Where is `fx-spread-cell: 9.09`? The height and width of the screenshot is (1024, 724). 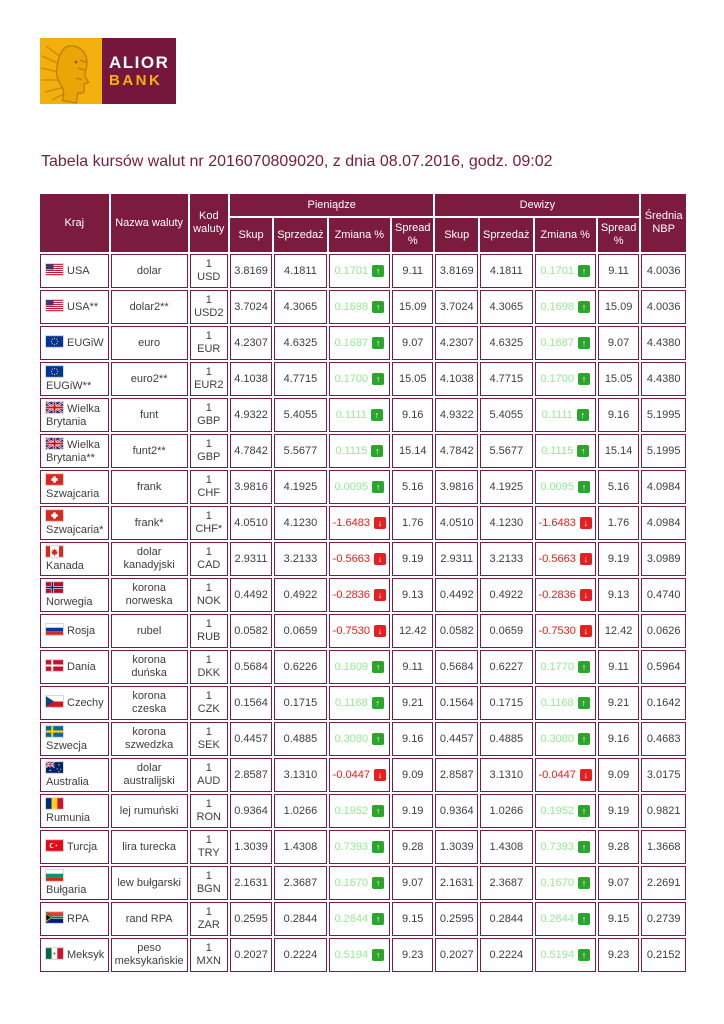
fx-spread-cell: 9.09 is located at coordinates (618, 775).